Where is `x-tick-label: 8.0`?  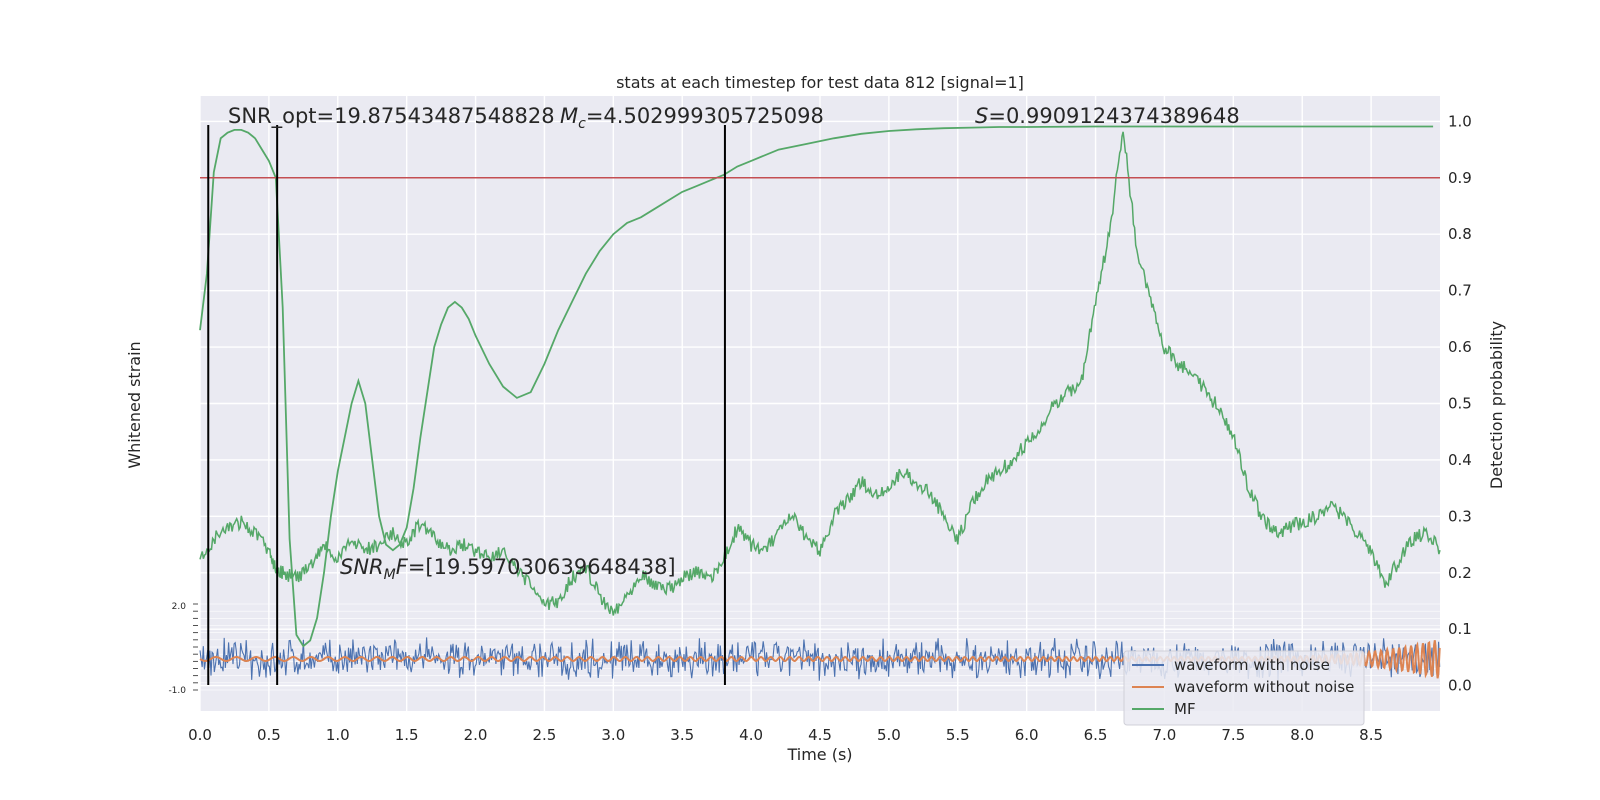
x-tick-label: 8.0 is located at coordinates (1302, 735).